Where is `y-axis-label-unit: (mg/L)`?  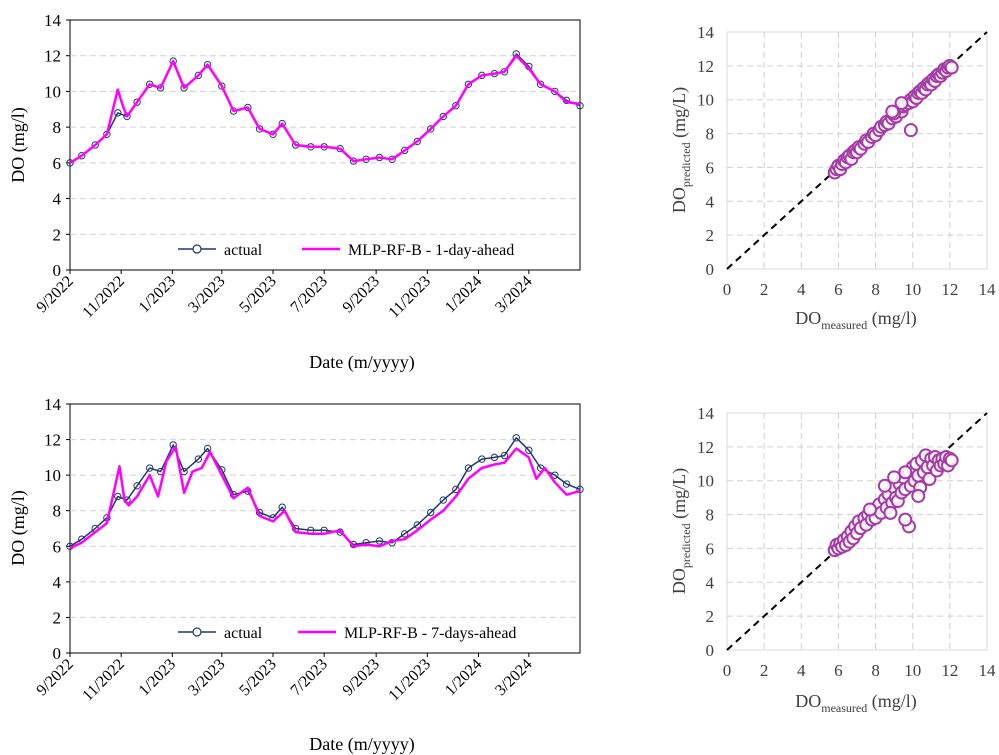 y-axis-label-unit: (mg/L) is located at coordinates (679, 496).